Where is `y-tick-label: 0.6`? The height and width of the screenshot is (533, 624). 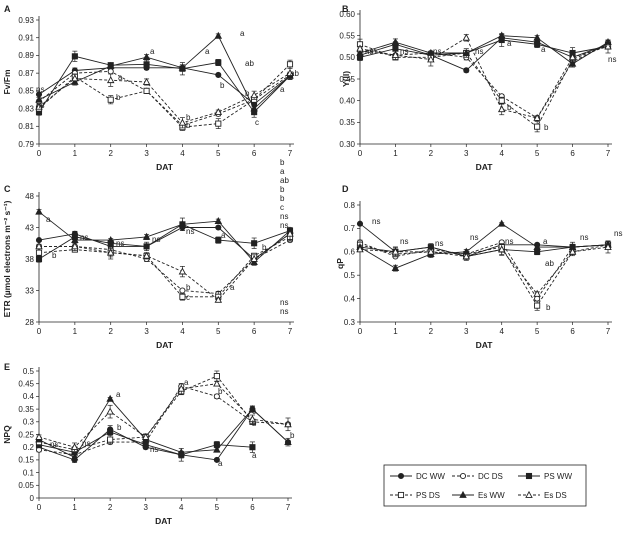 y-tick-label: 0.6 is located at coordinates (350, 252).